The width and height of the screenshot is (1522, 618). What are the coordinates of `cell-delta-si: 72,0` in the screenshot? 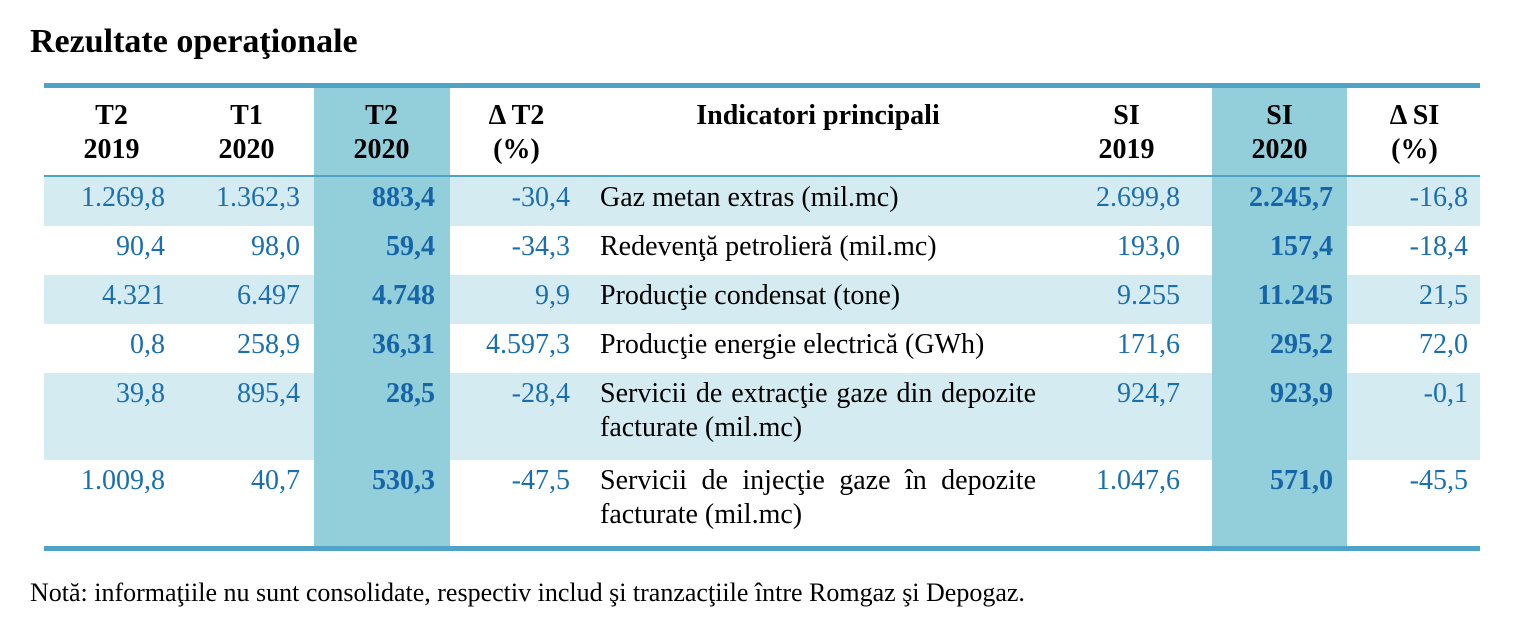 It's located at (1443, 344).